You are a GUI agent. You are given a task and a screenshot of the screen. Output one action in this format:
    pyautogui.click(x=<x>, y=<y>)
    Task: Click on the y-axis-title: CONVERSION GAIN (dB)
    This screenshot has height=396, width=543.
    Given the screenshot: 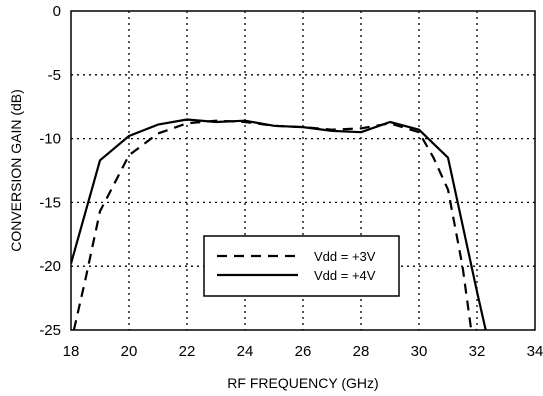 What is the action you would take?
    pyautogui.click(x=16, y=170)
    